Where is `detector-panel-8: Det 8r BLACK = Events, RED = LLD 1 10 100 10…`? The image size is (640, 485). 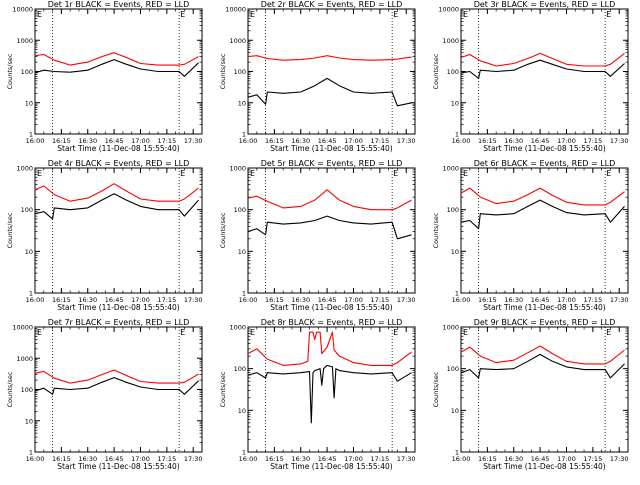 detector-panel-8: Det 8r BLACK = Events, RED = LLD 1 10 100 10… is located at coordinates (317, 394).